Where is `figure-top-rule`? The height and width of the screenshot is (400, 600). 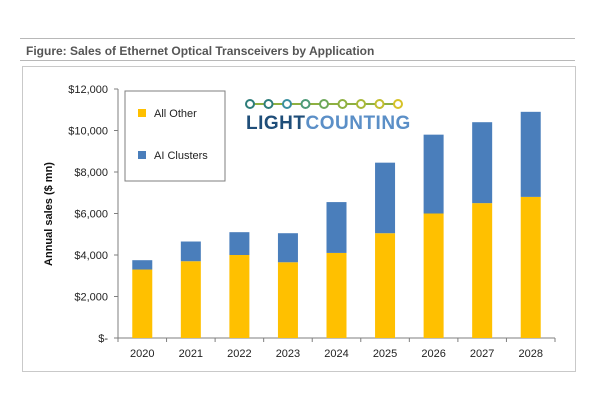 figure-top-rule is located at coordinates (297, 38).